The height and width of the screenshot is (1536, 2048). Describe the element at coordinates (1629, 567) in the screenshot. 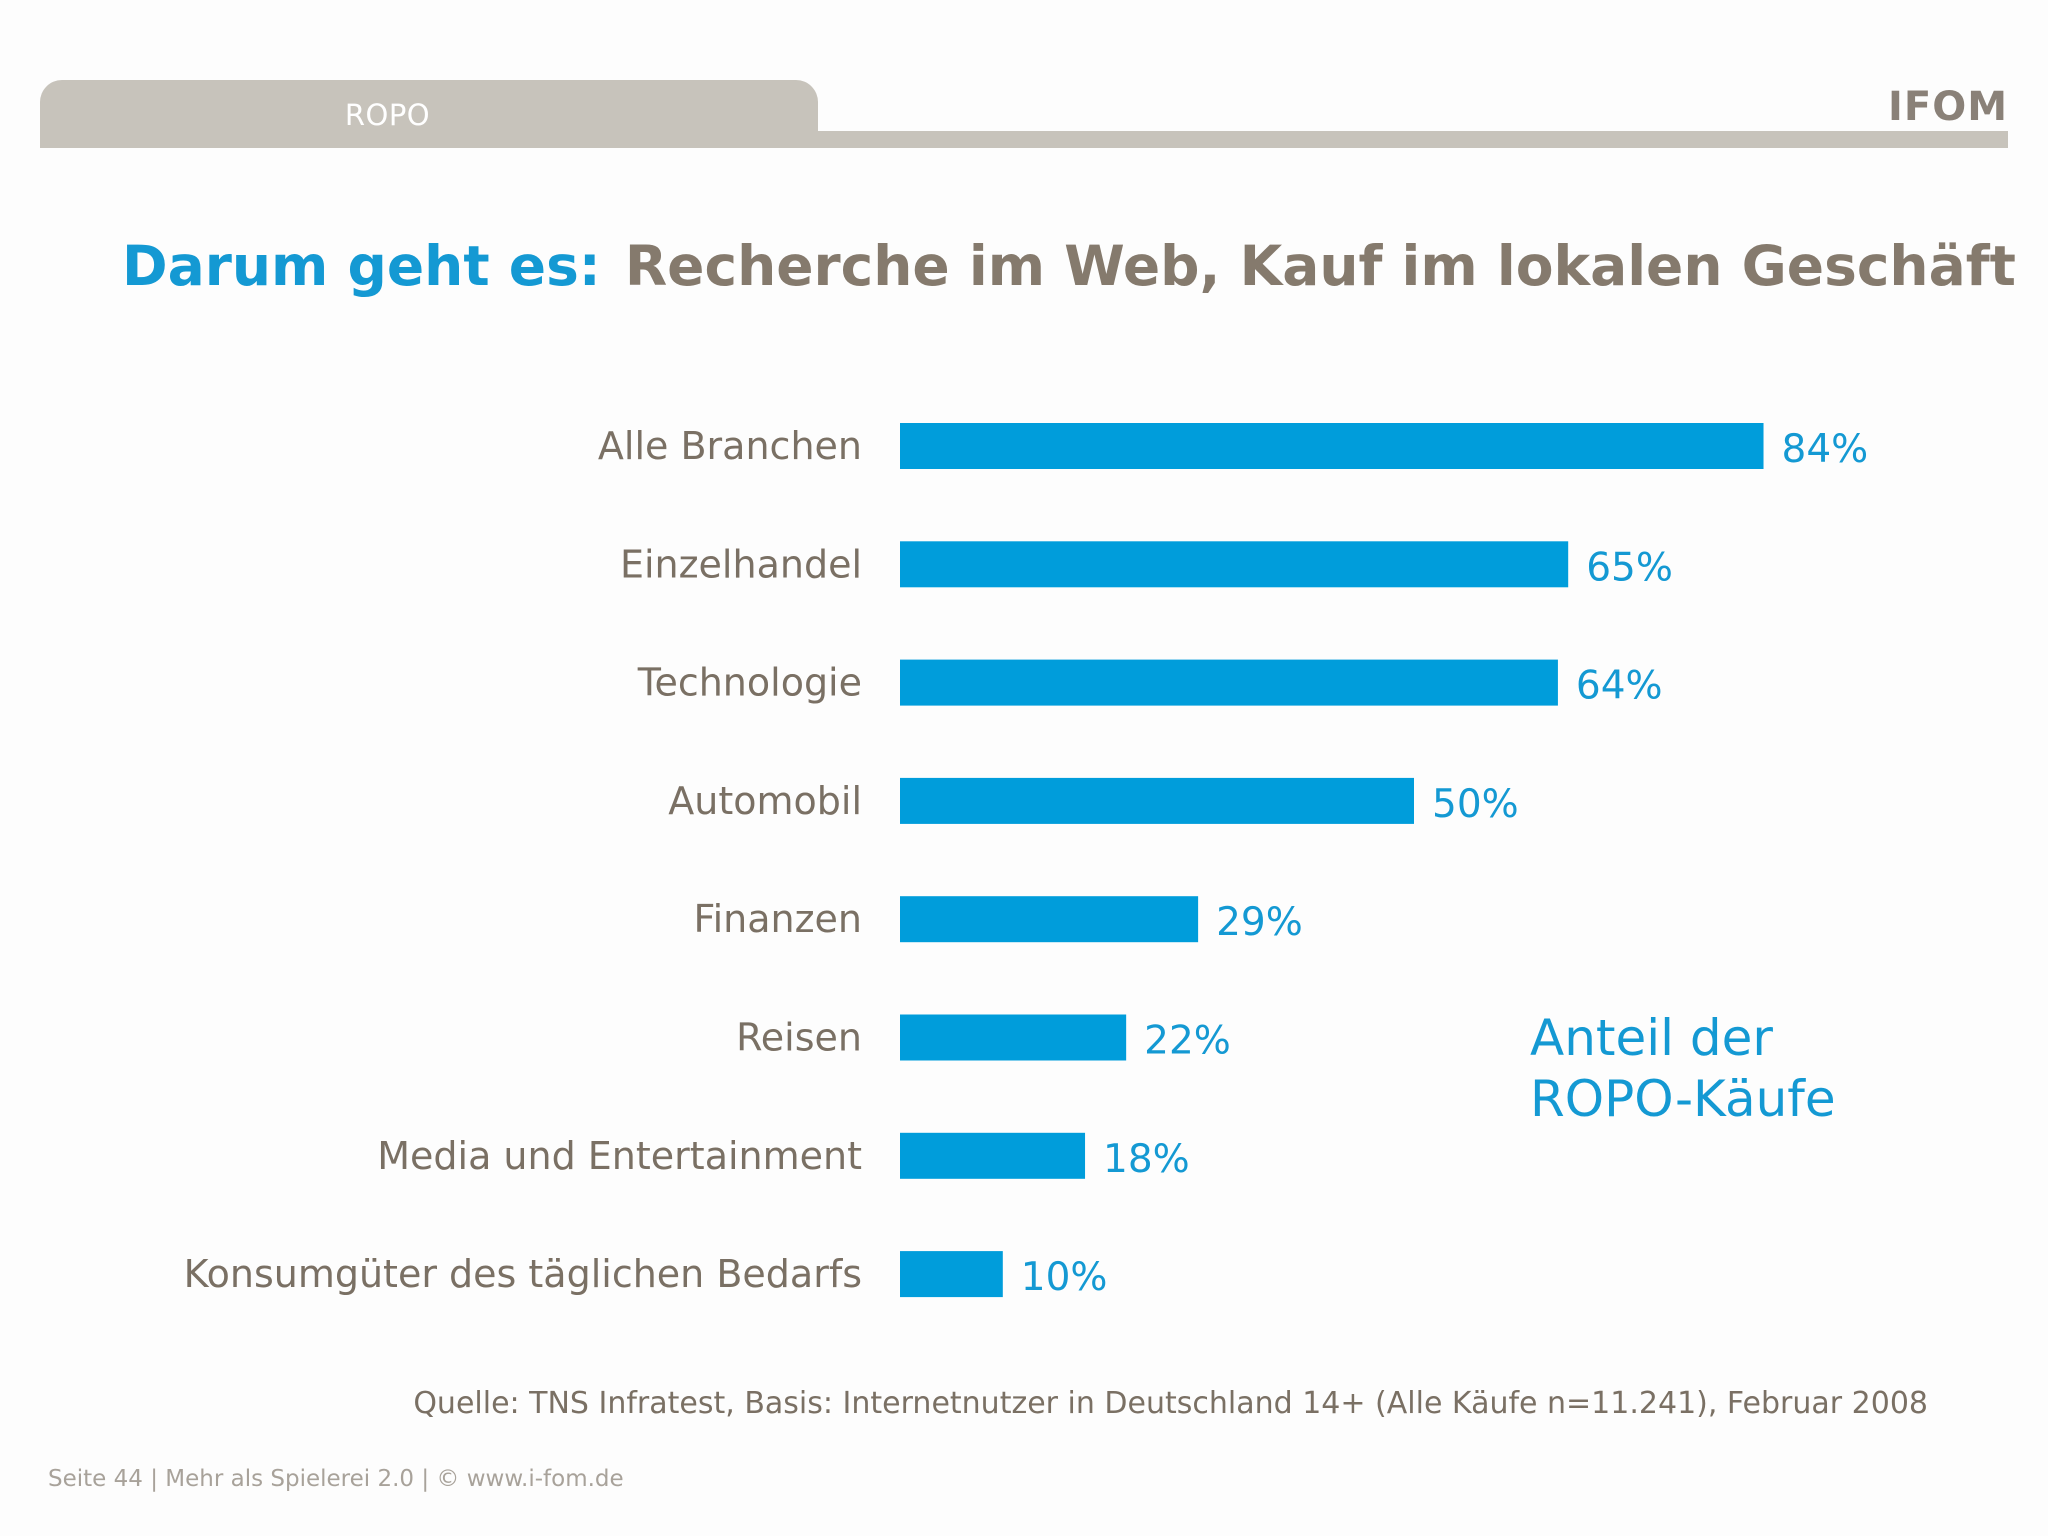

I see `value-label-1: 65%` at that location.